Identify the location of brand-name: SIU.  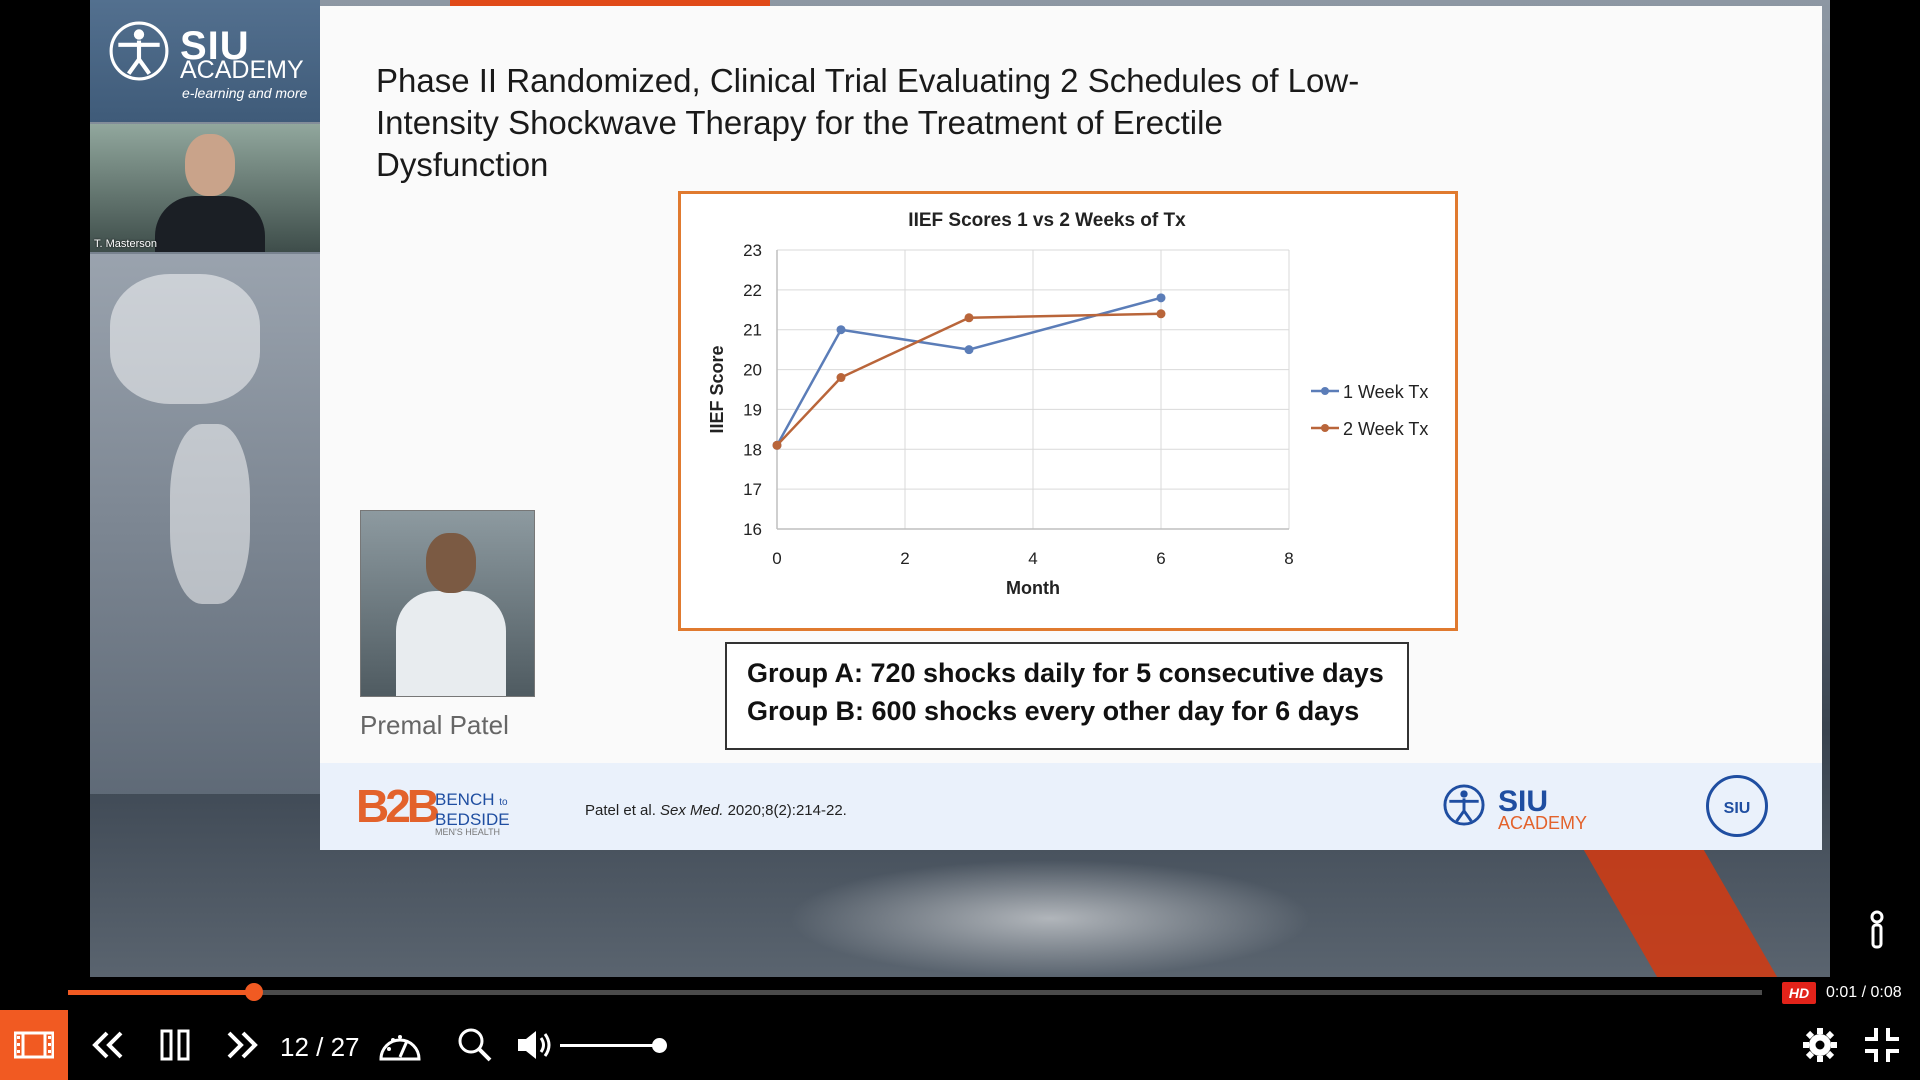
(215, 46).